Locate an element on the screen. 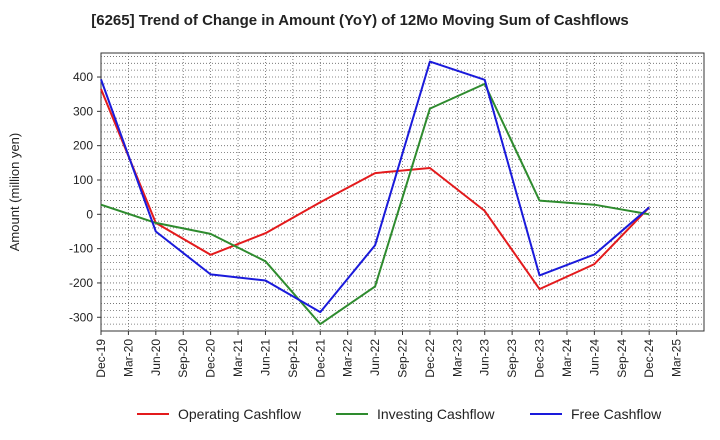 The height and width of the screenshot is (440, 720). y-tick-label: 0 is located at coordinates (89, 214).